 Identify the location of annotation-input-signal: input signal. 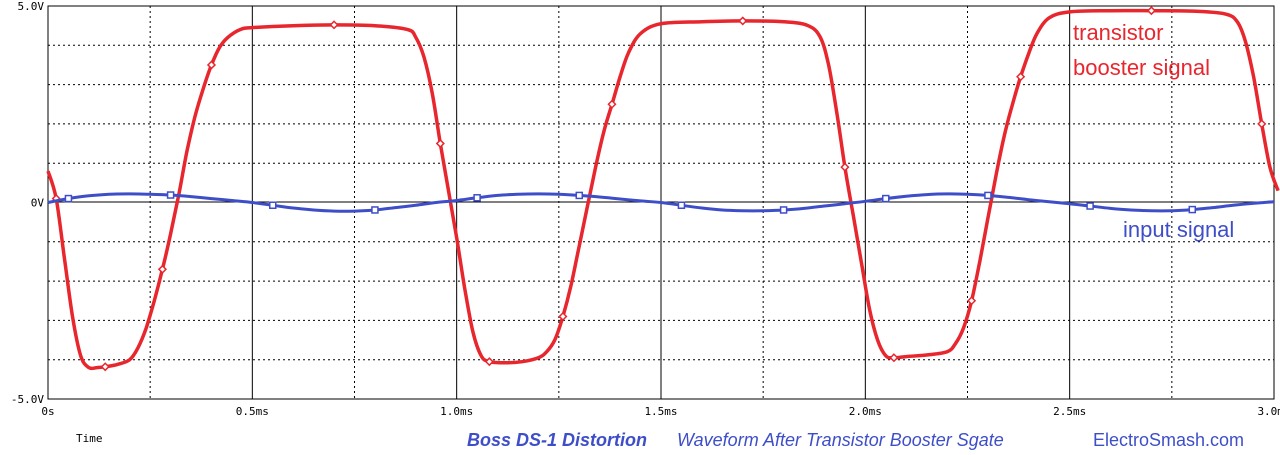
(1178, 229).